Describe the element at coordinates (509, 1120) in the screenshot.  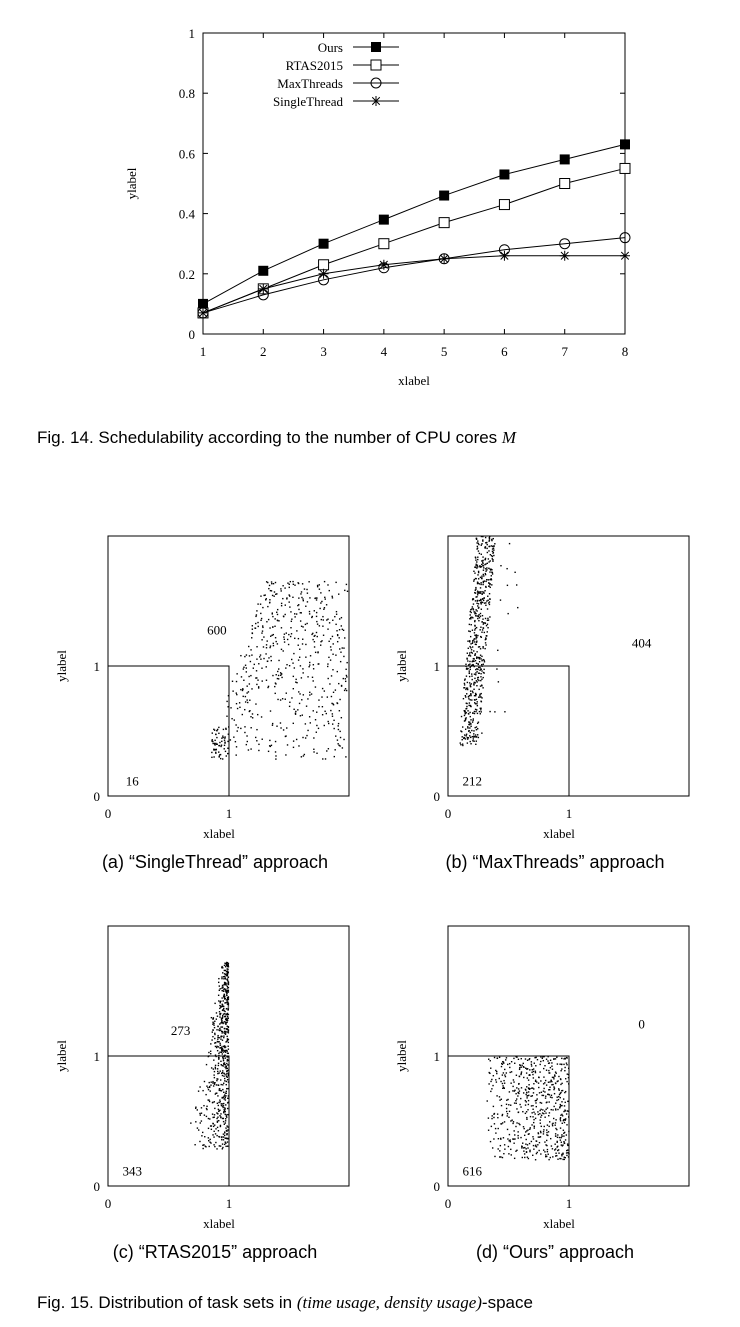
I see `boundary-box` at that location.